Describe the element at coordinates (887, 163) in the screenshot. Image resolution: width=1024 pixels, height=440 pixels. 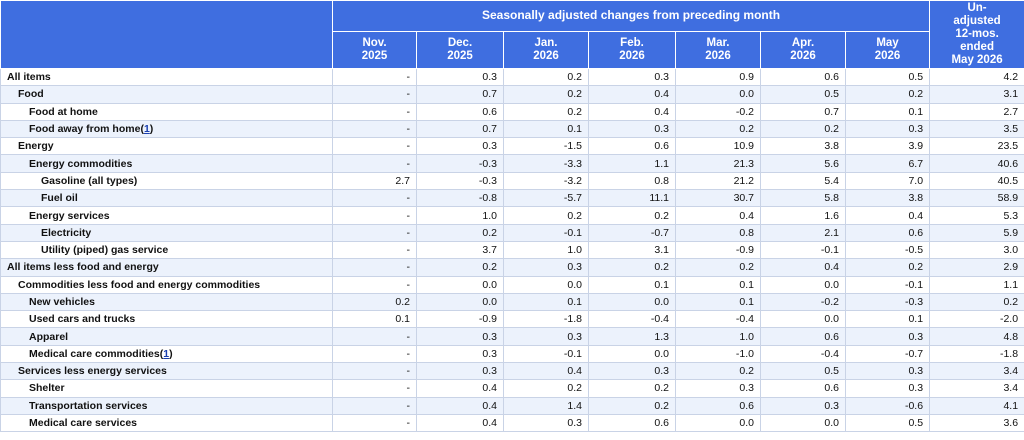
I see `cell-value: 6.7` at that location.